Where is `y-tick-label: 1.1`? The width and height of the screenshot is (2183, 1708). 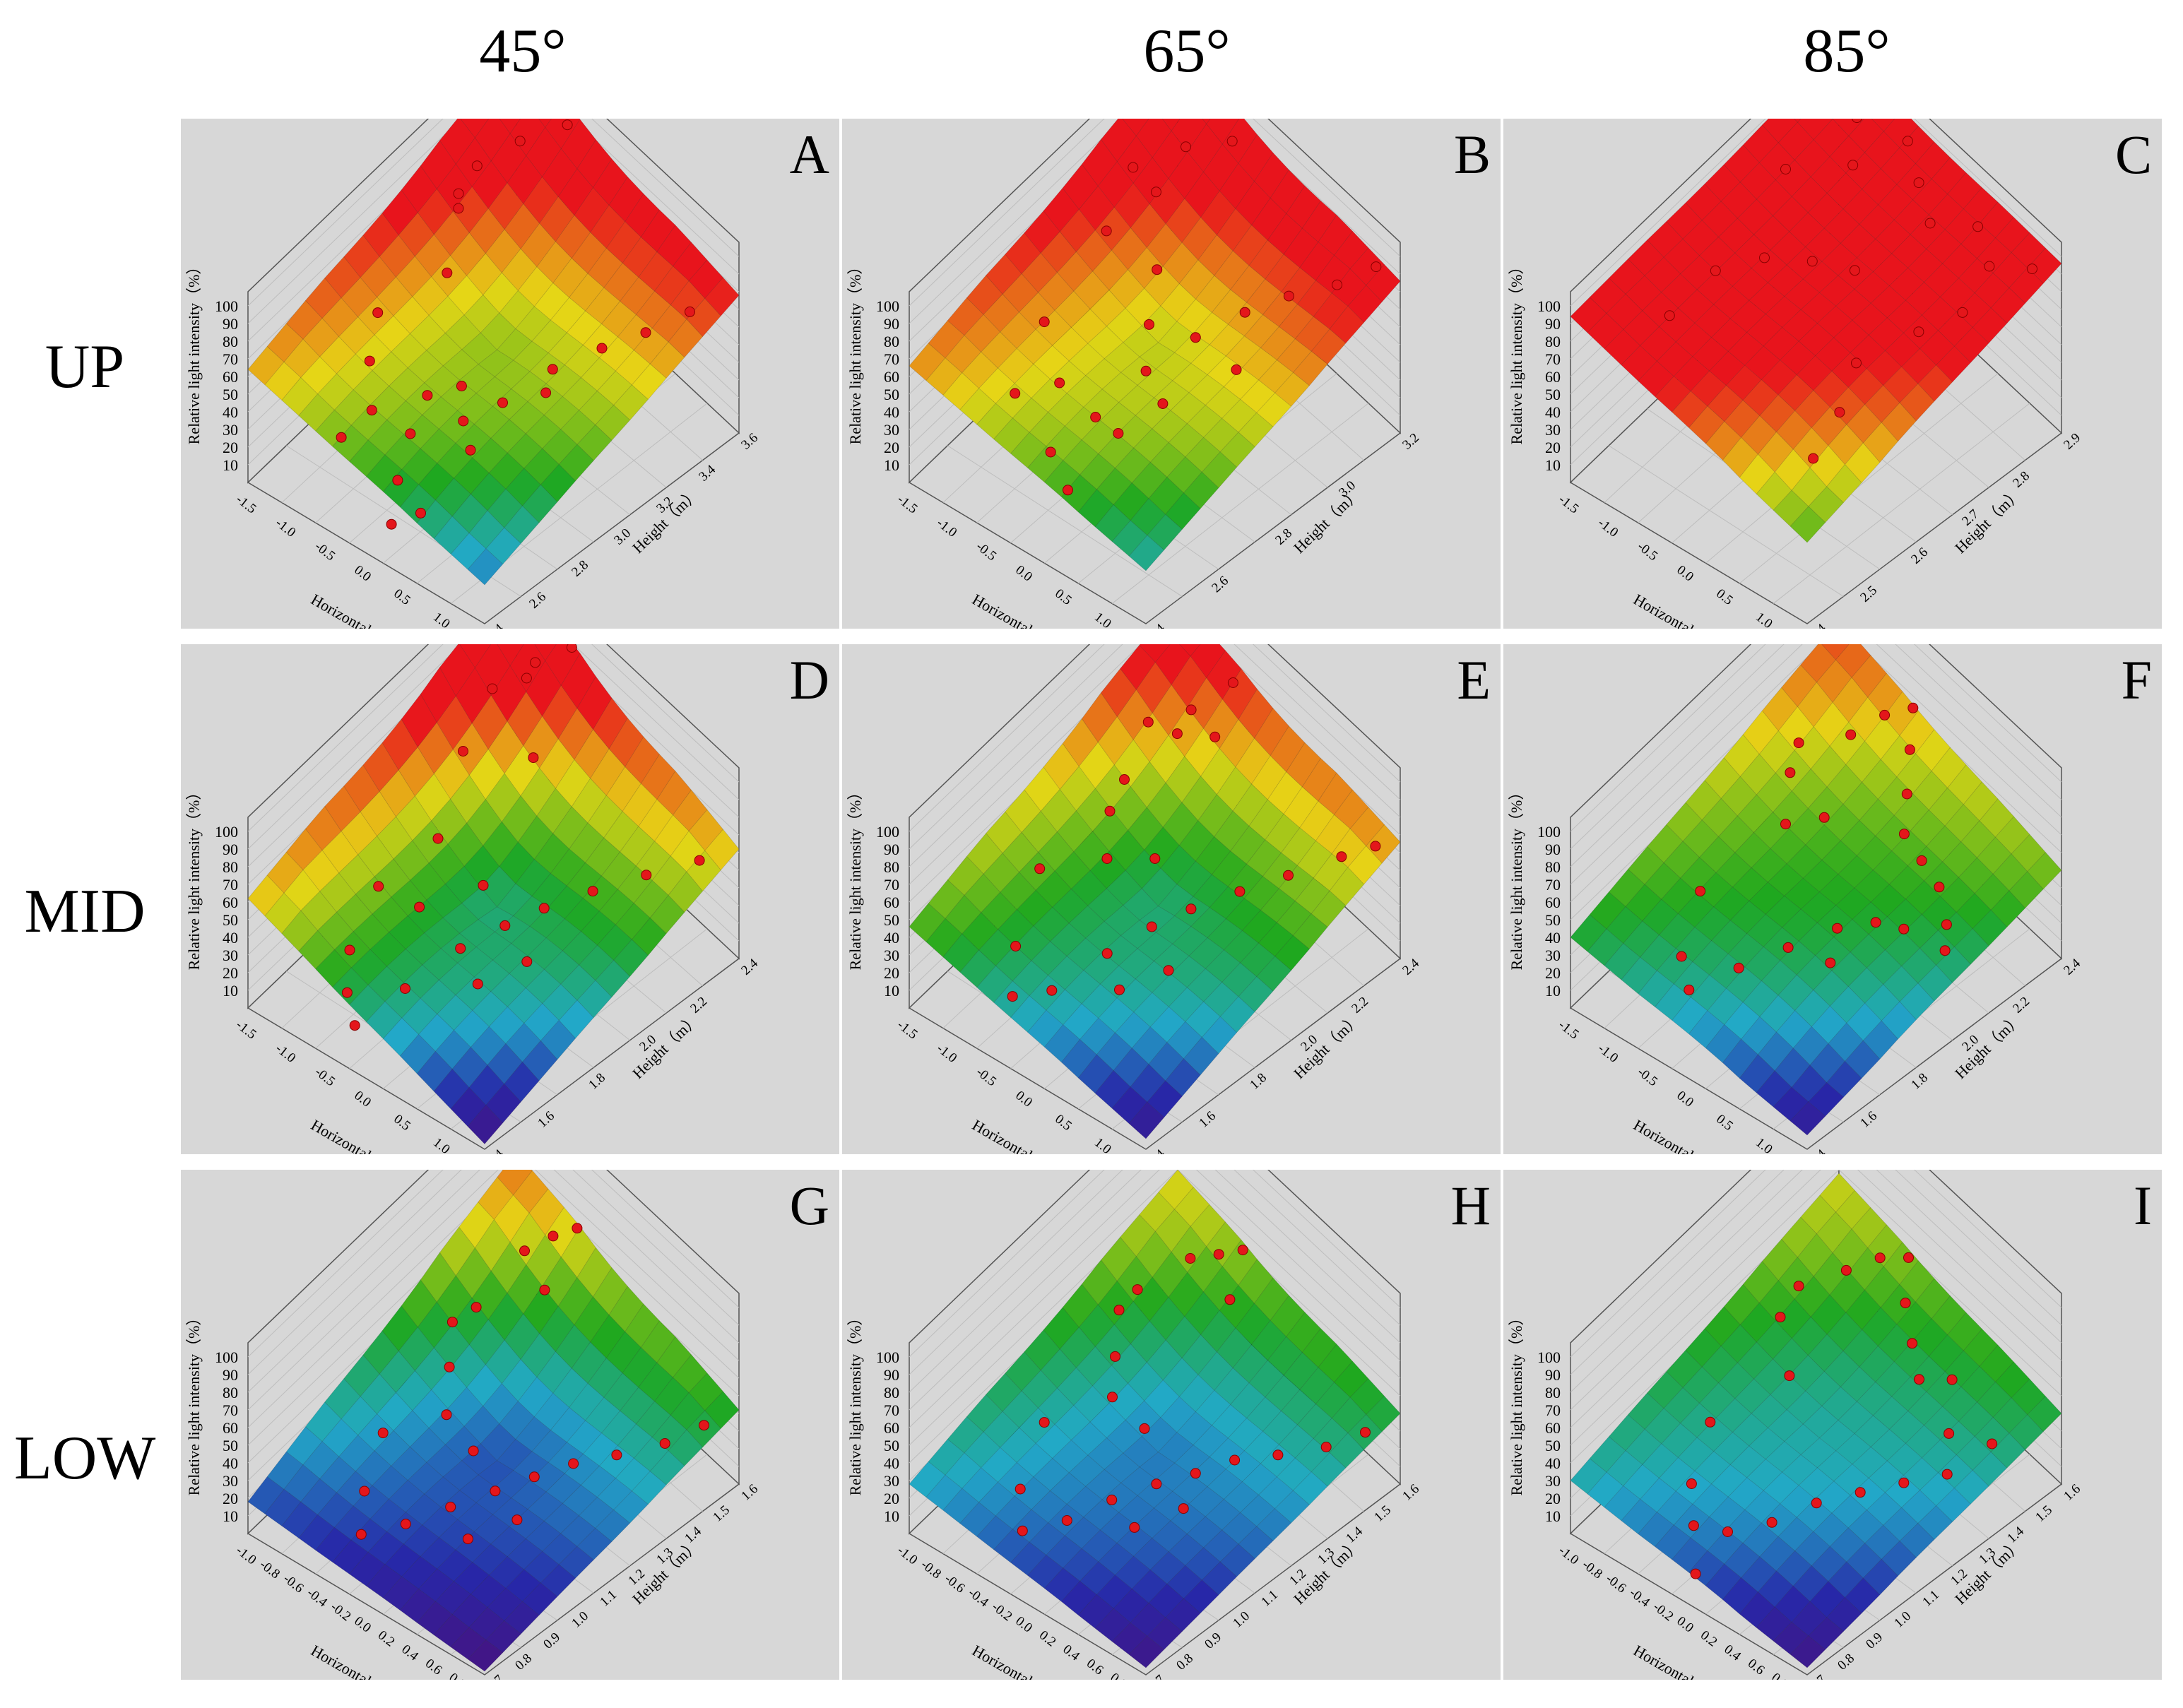
y-tick-label: 1.1 is located at coordinates (1270, 1598).